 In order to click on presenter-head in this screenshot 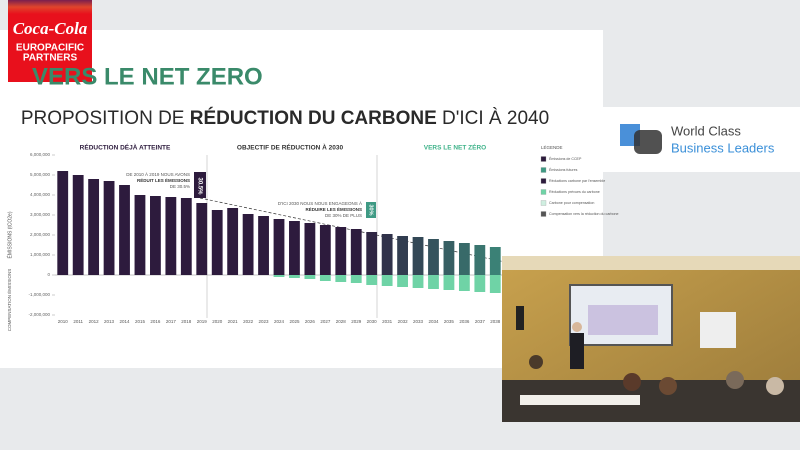, I will do `click(577, 327)`.